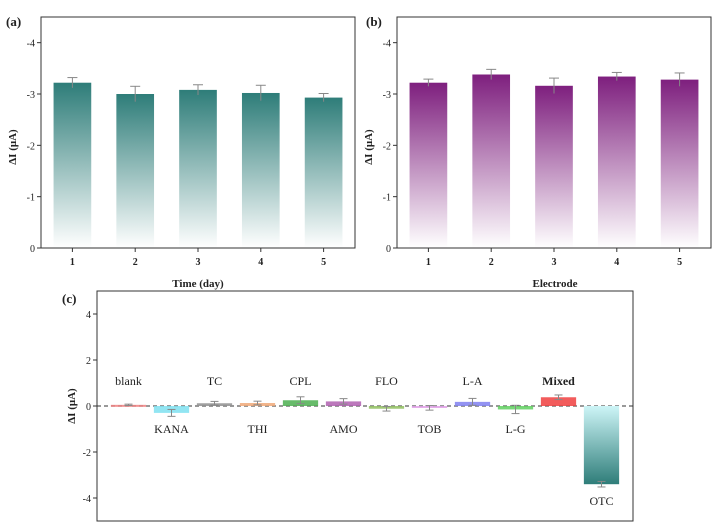  I want to click on y-axis-label-c: ΔI (μA), so click(72, 406).